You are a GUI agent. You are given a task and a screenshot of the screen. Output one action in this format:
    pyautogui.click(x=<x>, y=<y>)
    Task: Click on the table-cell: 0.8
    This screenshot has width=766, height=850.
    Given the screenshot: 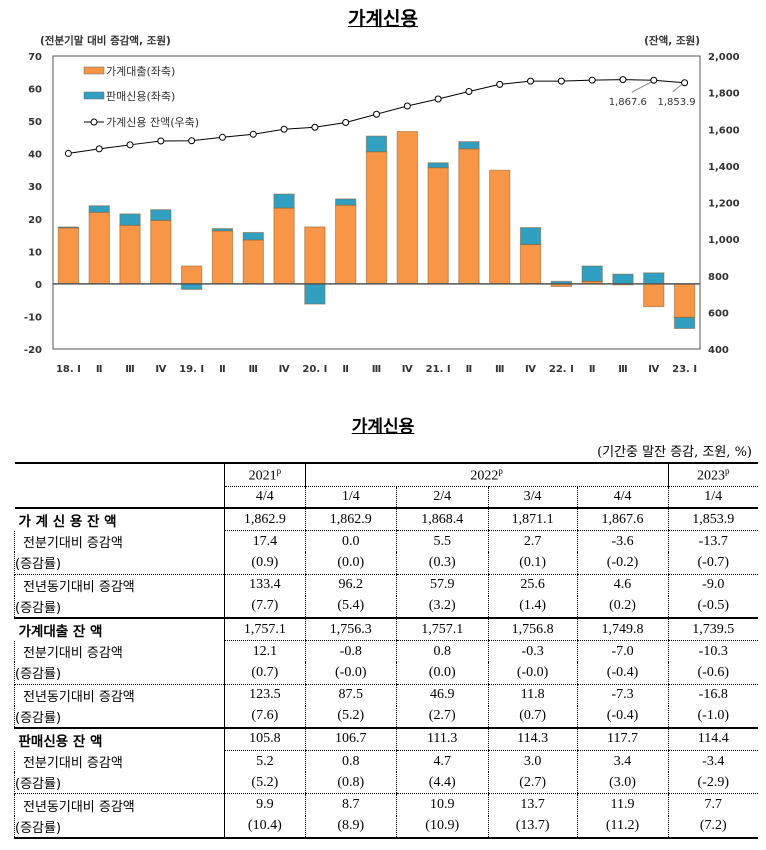 What is the action you would take?
    pyautogui.click(x=442, y=651)
    